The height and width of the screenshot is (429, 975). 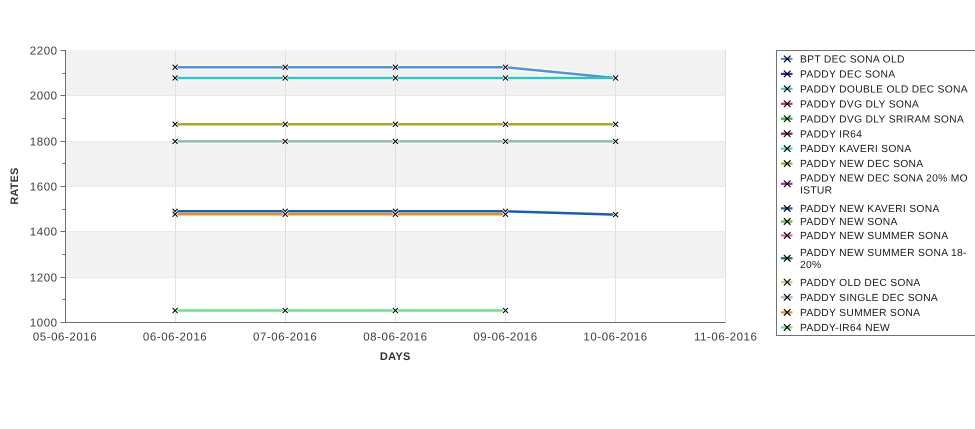 I want to click on svg-text: 1800, so click(x=44, y=143).